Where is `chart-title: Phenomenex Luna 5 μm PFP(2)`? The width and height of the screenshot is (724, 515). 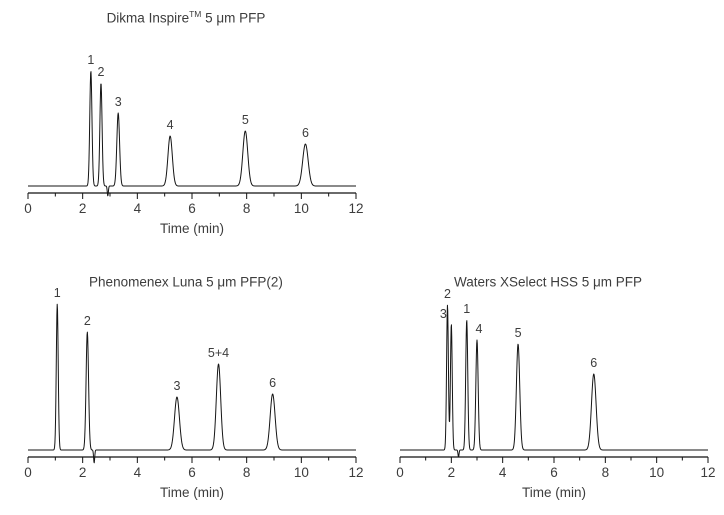 chart-title: Phenomenex Luna 5 μm PFP(2) is located at coordinates (186, 279).